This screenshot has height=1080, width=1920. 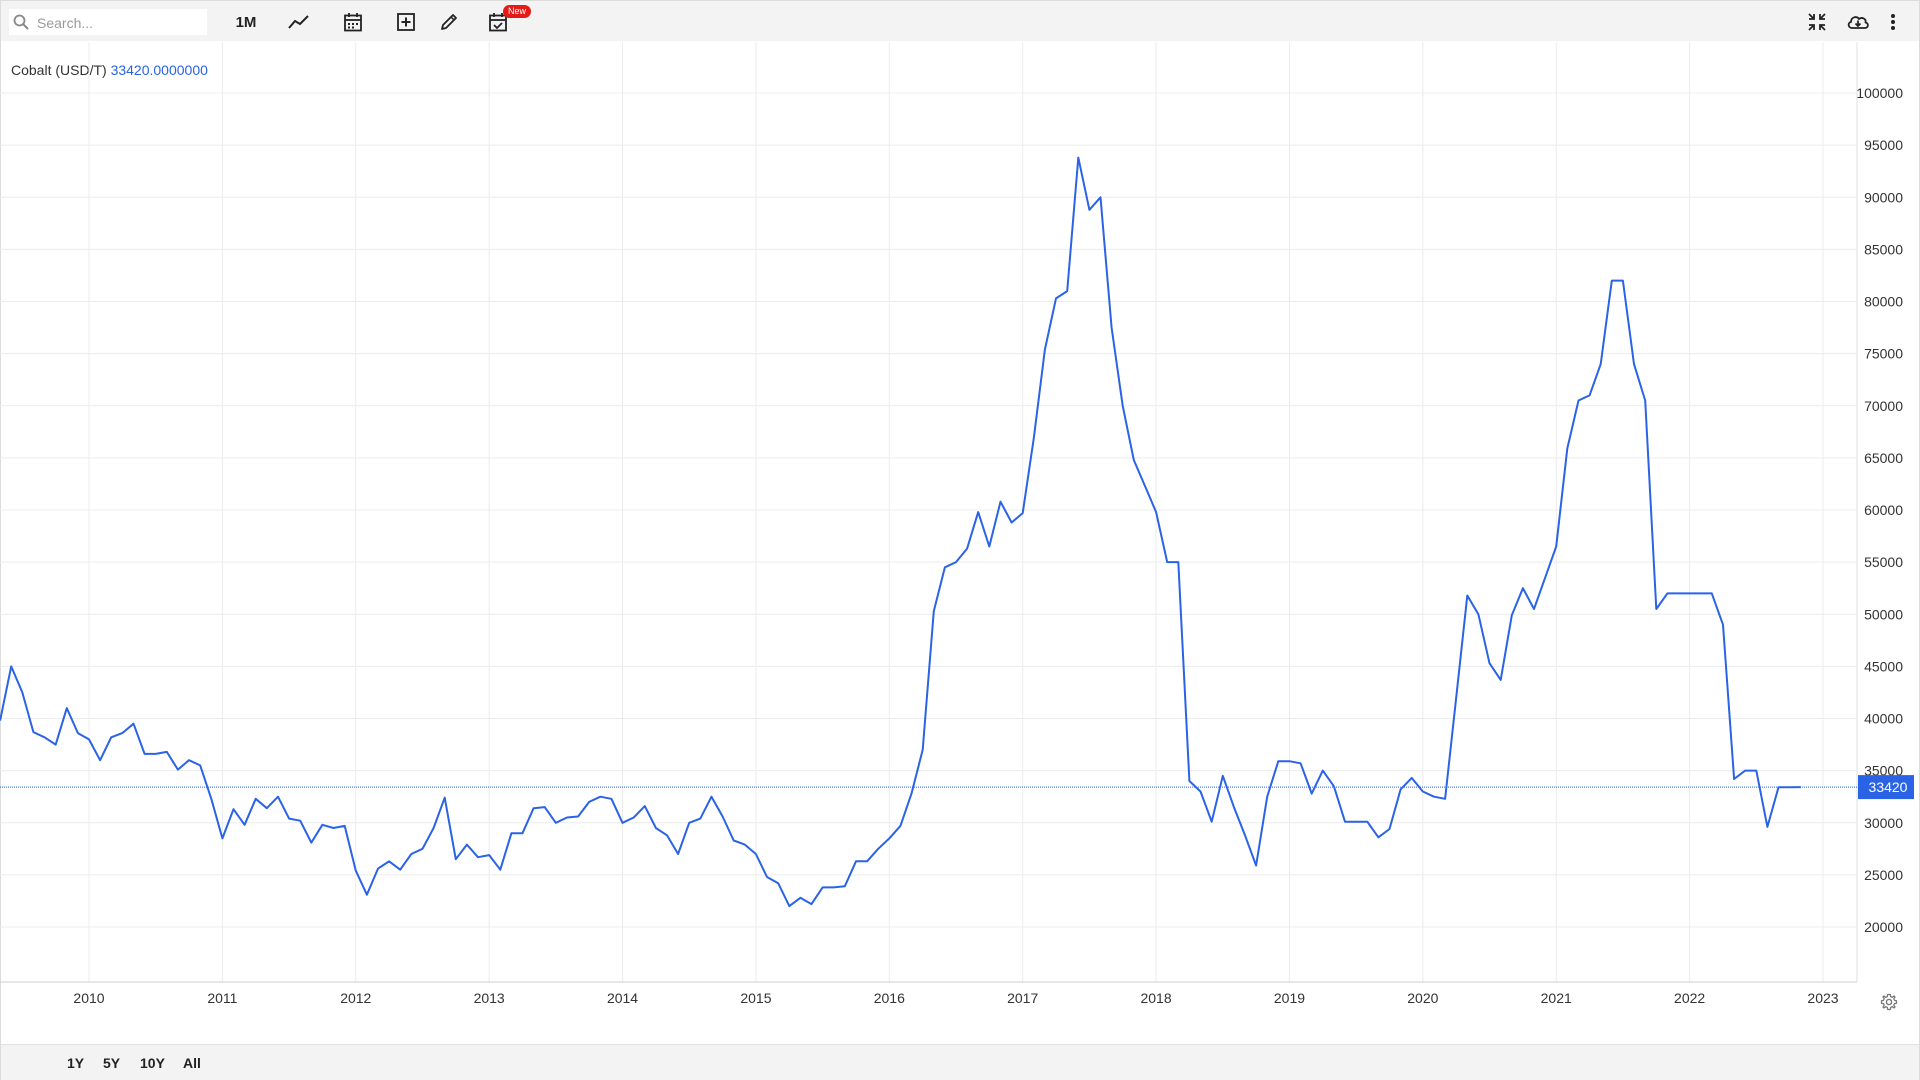 I want to click on y-tick-label: 70000, so click(x=1883, y=406).